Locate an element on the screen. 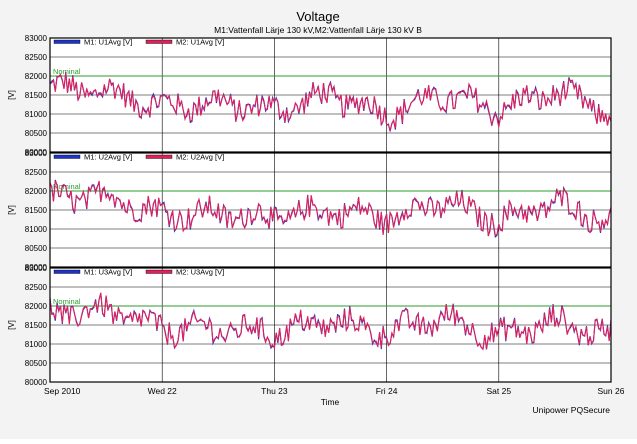 Image resolution: width=637 pixels, height=444 pixels. x-axis: Sep 2010 Wed 22 Thu 23 Fri 24 Sat 25 Sun 26 is located at coordinates (334, 391).